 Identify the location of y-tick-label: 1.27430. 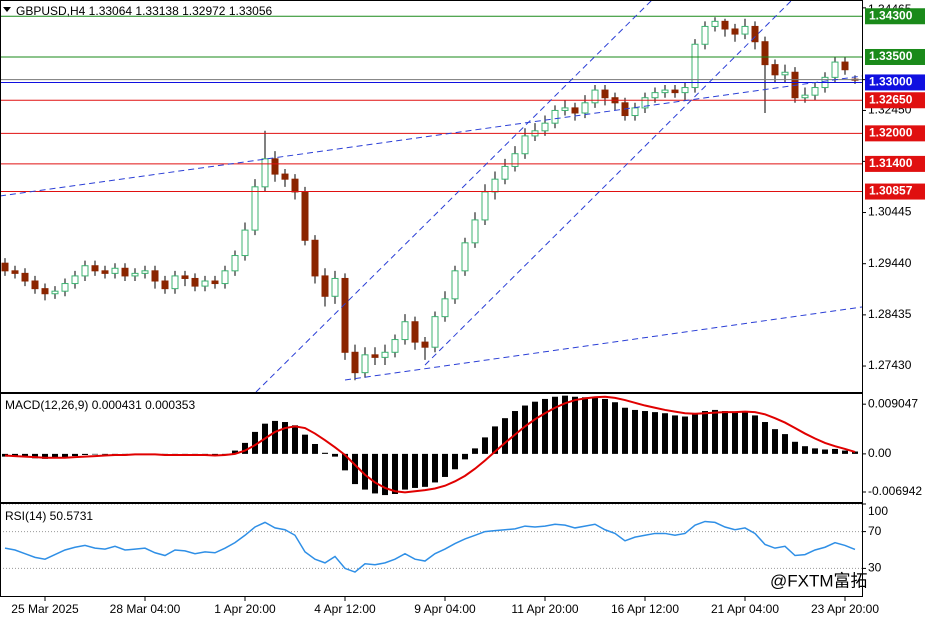
(890, 365).